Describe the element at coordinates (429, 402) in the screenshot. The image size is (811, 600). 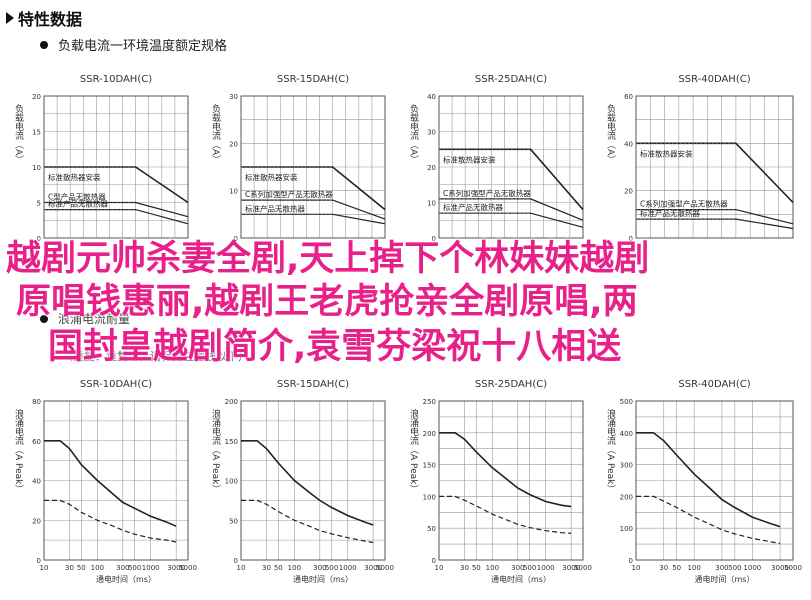
I see `y-tick-label: 250` at that location.